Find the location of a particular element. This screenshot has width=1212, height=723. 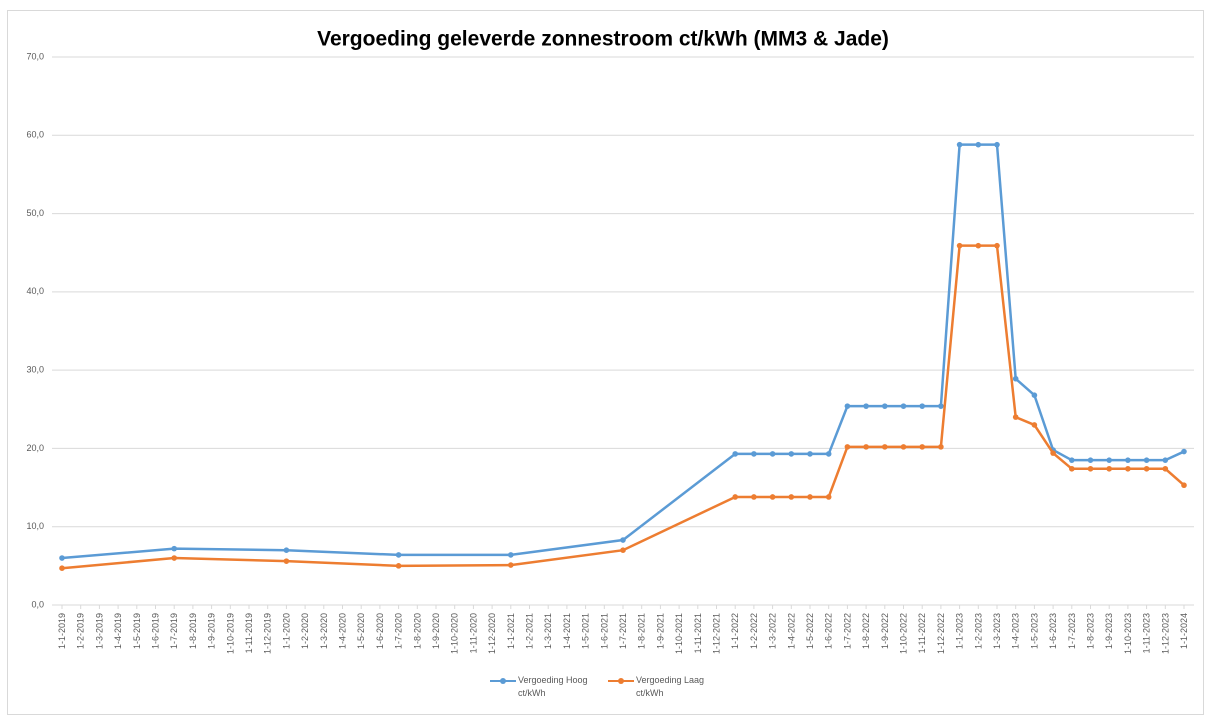

x-tick-label: 1-12-2023 is located at coordinates (1165, 633).